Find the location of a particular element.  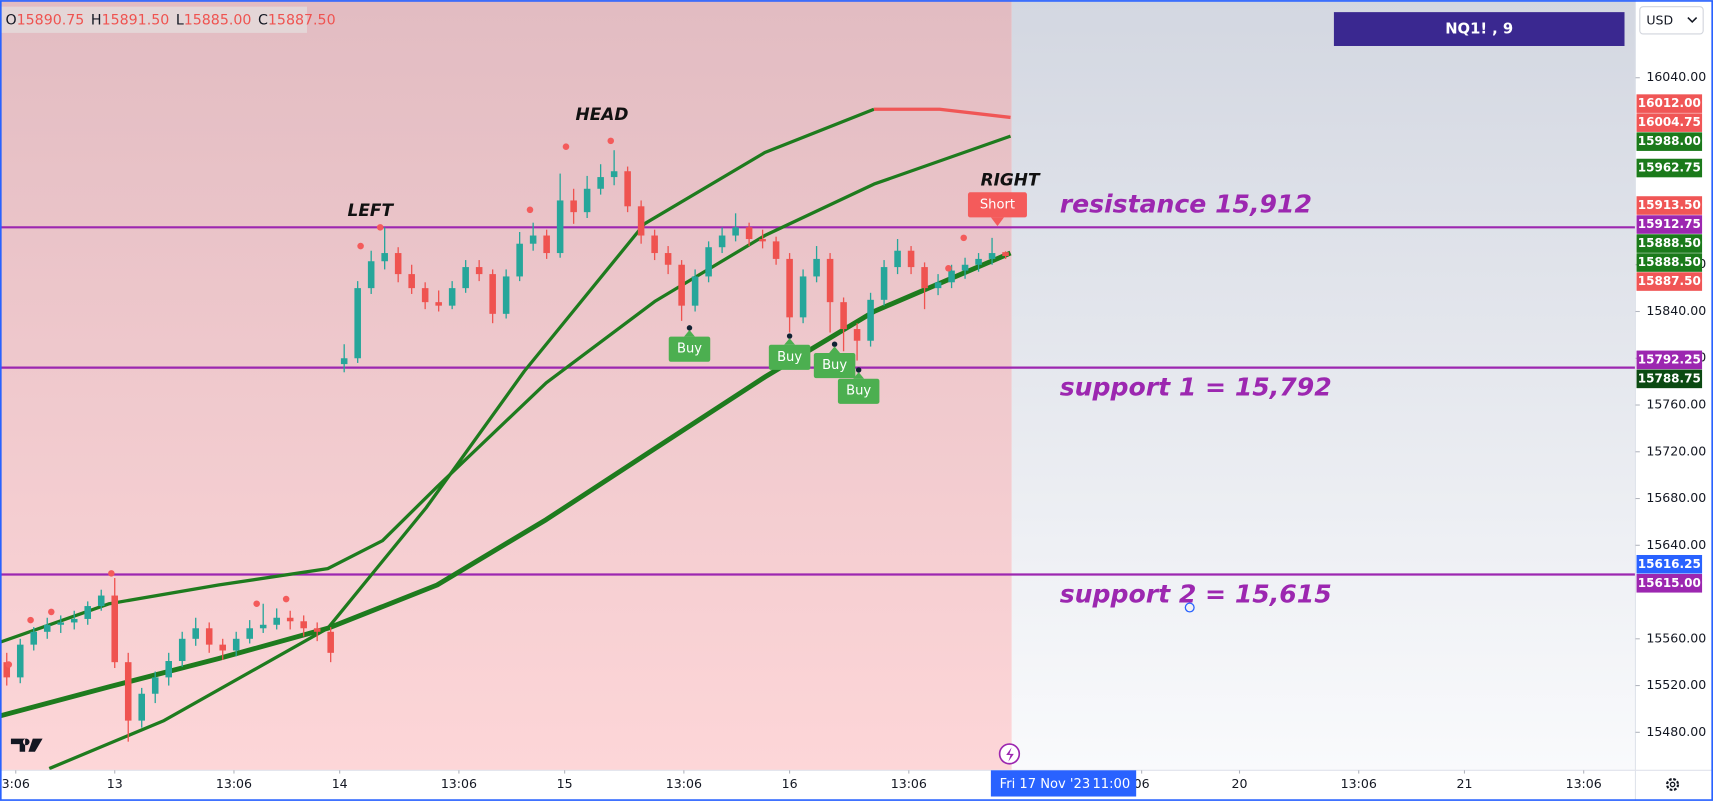

x-tick-label: 21 is located at coordinates (1464, 783).